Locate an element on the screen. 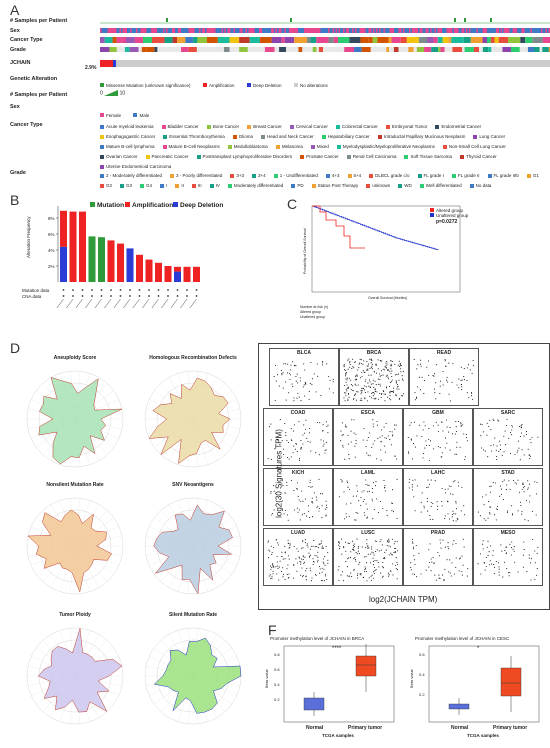  legend-grade: 3 - Poorly differentiated is located at coordinates (196, 176).